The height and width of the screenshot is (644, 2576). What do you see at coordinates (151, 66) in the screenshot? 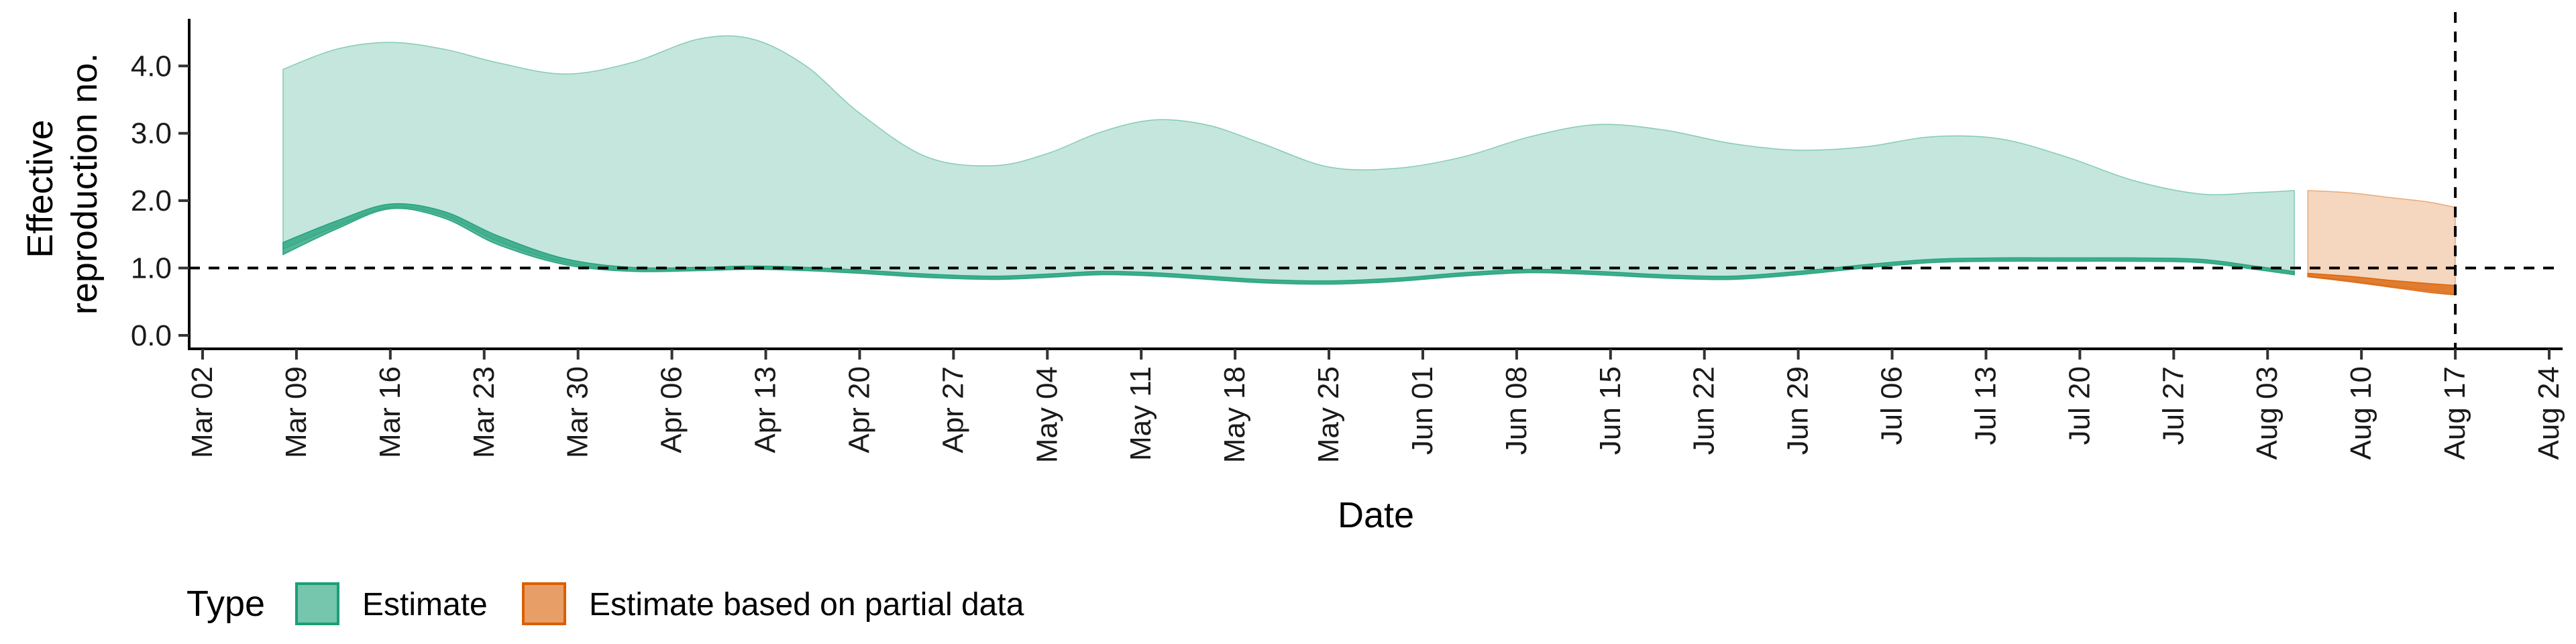
I see `y-tick-label: 4.0` at bounding box center [151, 66].